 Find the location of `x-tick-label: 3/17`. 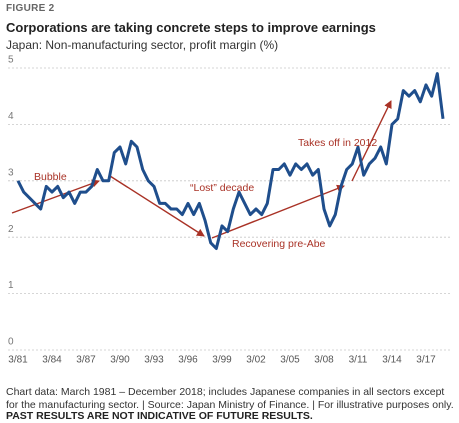

x-tick-label: 3/17 is located at coordinates (426, 360).